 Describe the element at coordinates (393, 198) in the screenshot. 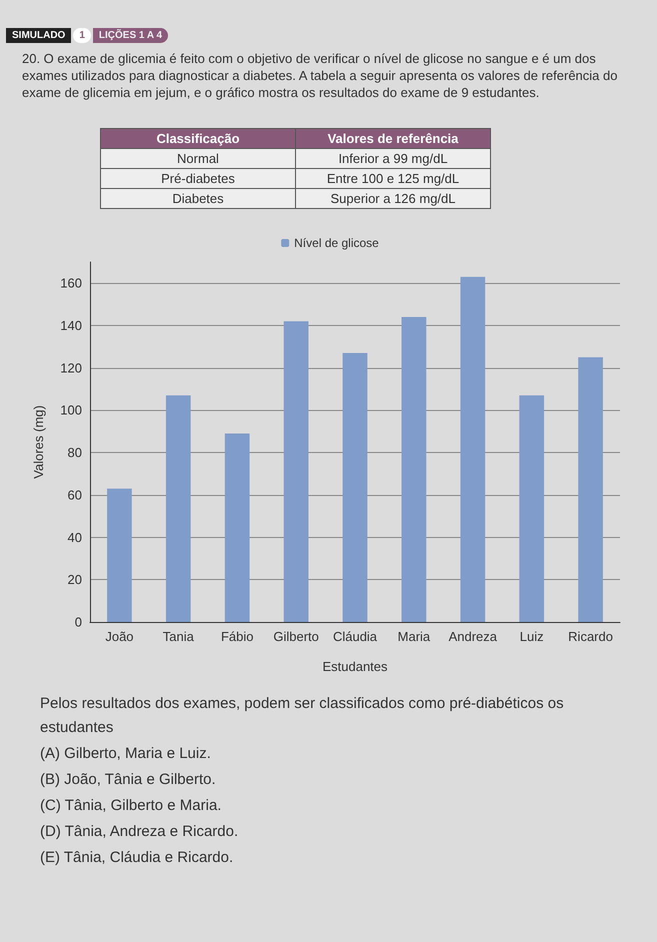

I see `text: Superior a 126 mg/dL` at that location.